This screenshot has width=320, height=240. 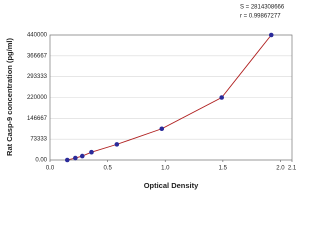 What do you see at coordinates (165, 169) in the screenshot?
I see `x-tick-label: 1.0` at bounding box center [165, 169].